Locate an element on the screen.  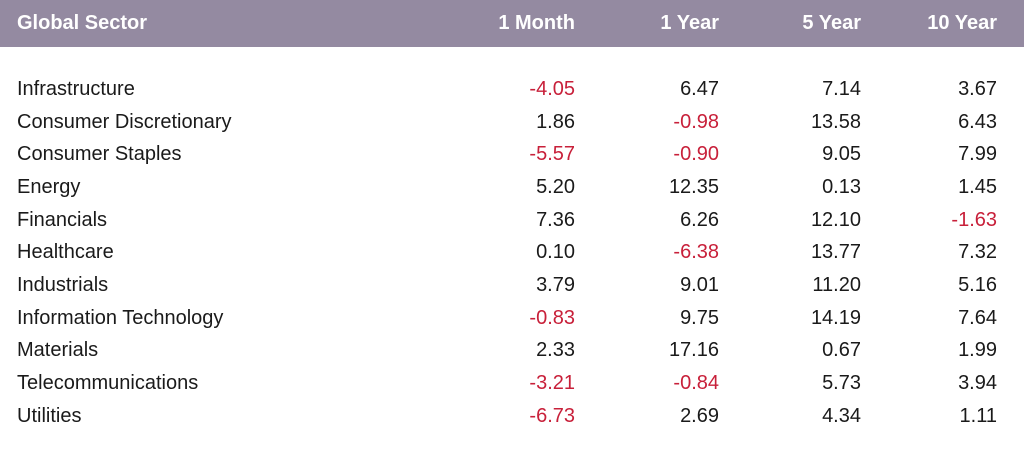
value-1-year: 6.47 is located at coordinates (699, 88).